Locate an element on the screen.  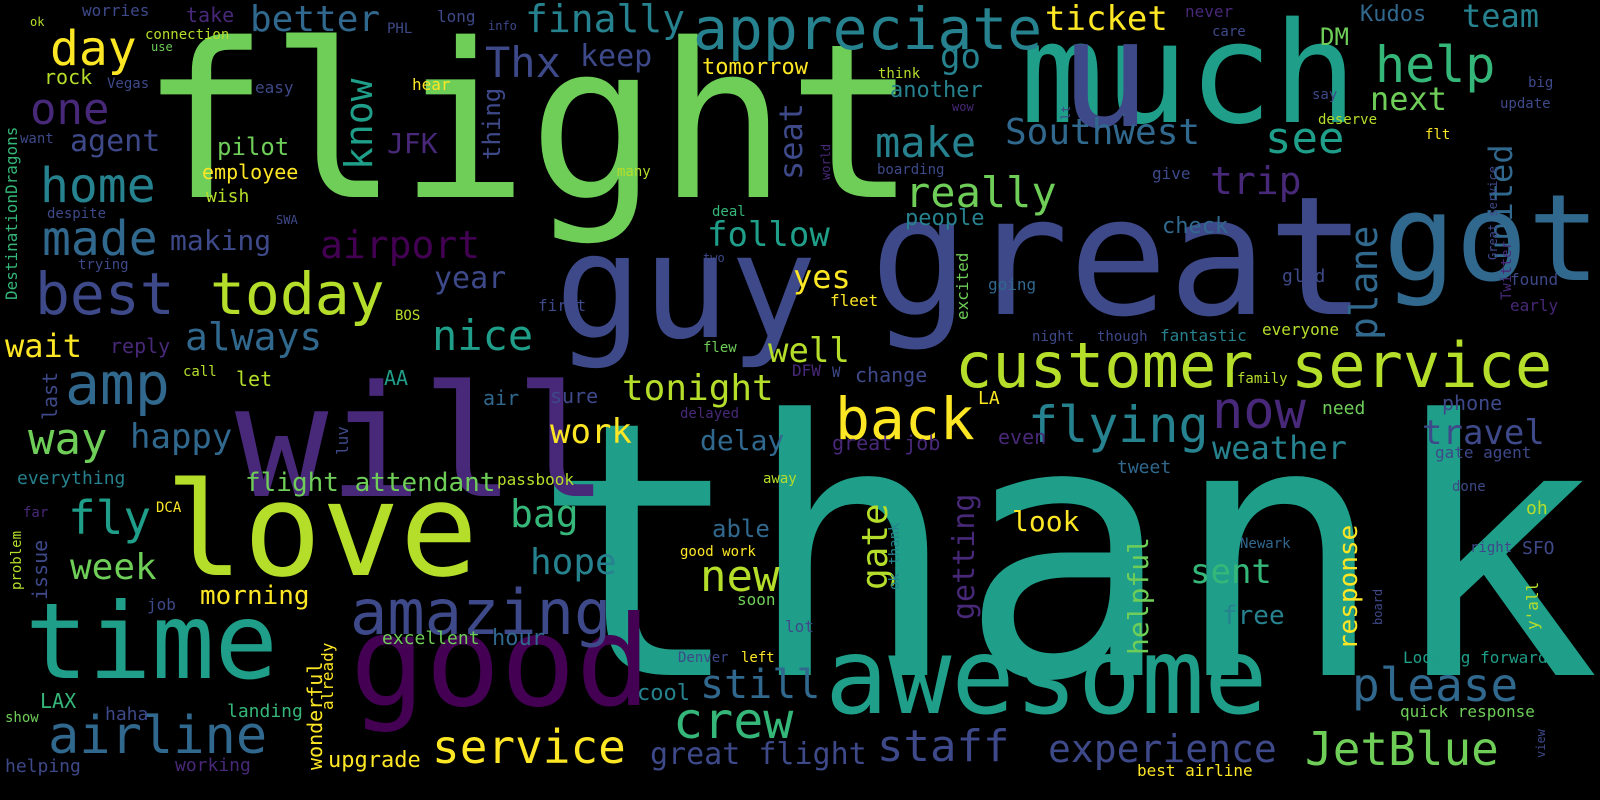
word-excited: excited is located at coordinates (962, 286).